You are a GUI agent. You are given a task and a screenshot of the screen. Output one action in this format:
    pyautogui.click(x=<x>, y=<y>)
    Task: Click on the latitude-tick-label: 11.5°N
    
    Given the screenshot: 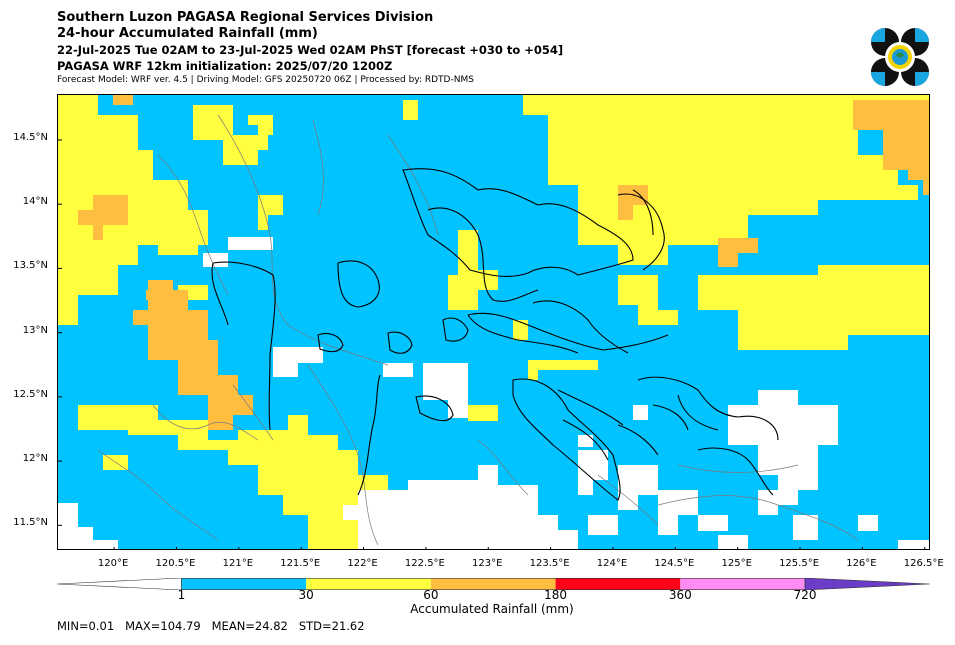 What is the action you would take?
    pyautogui.click(x=30, y=523)
    